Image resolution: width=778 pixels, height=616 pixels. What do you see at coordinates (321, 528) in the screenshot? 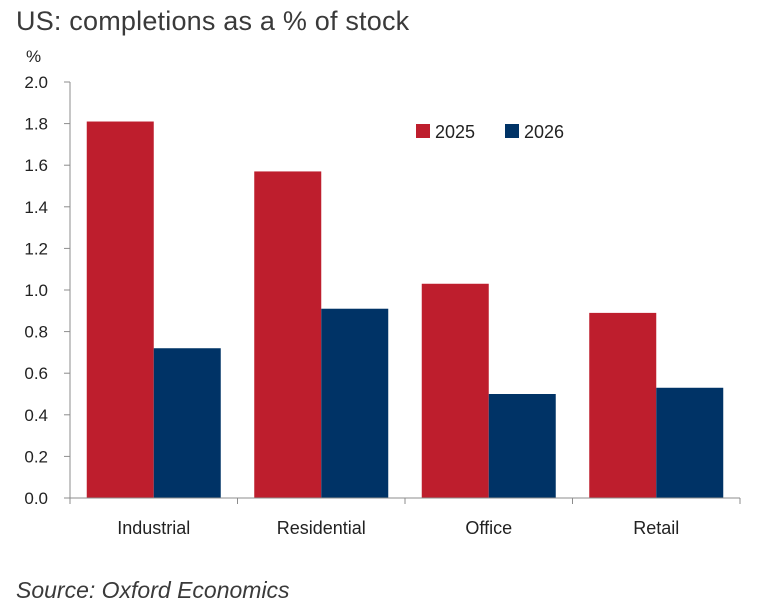
I see `x-category-label: Residential` at bounding box center [321, 528].